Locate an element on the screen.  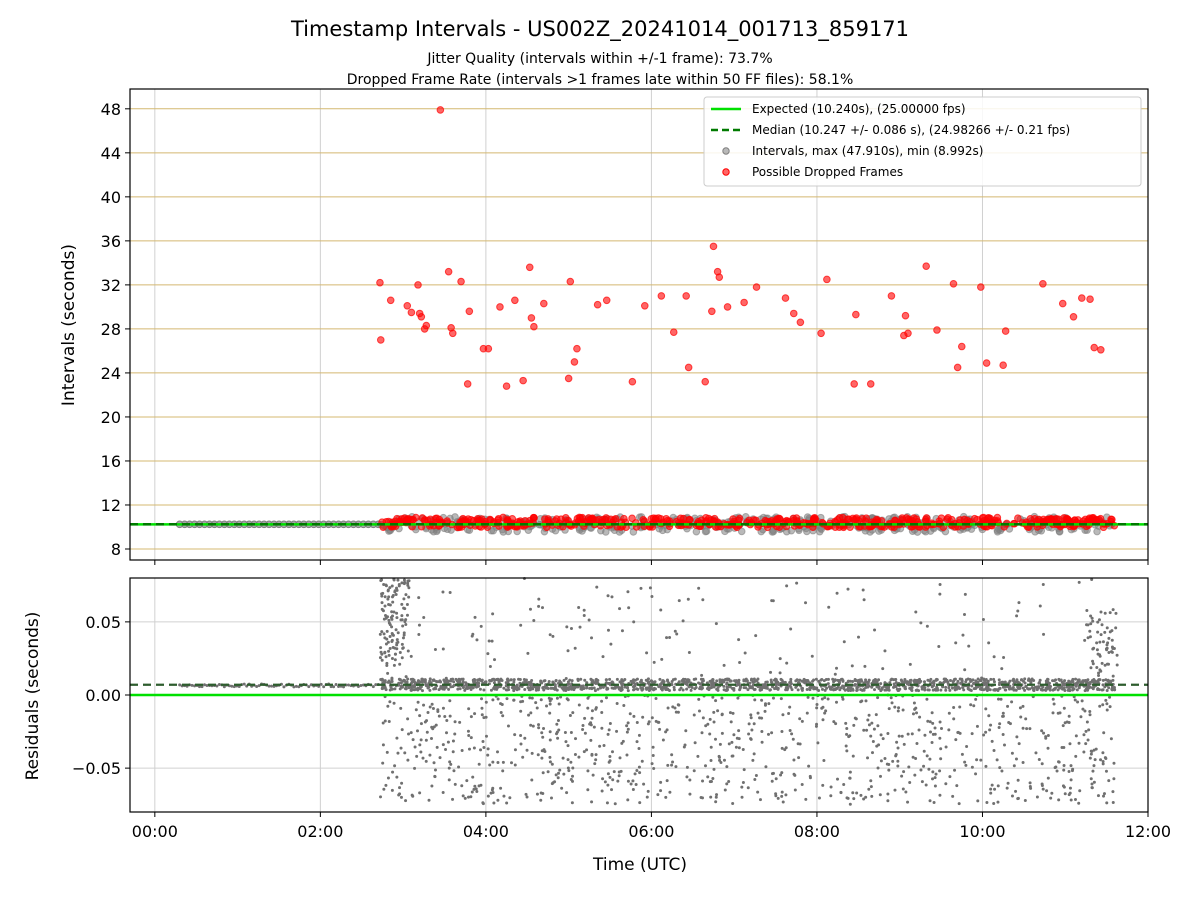
legend-label-expected: Expected (10.240s), (25.00000 fps) is located at coordinates (859, 109).